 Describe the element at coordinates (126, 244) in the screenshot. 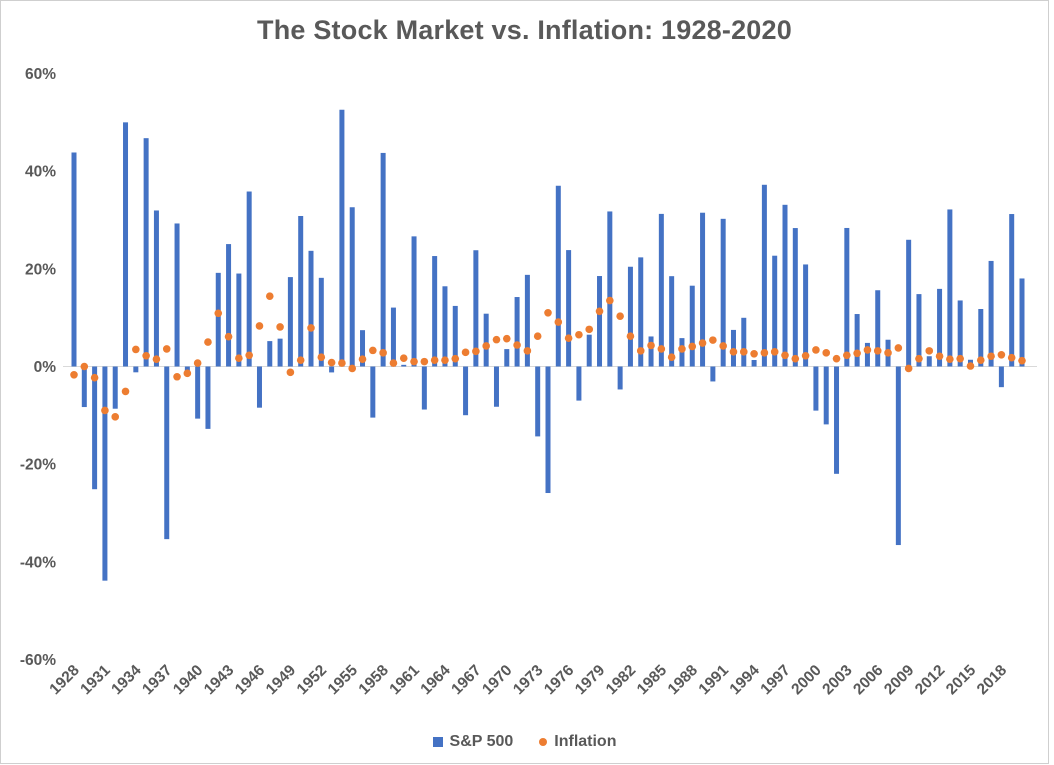

I see `bar-1933` at that location.